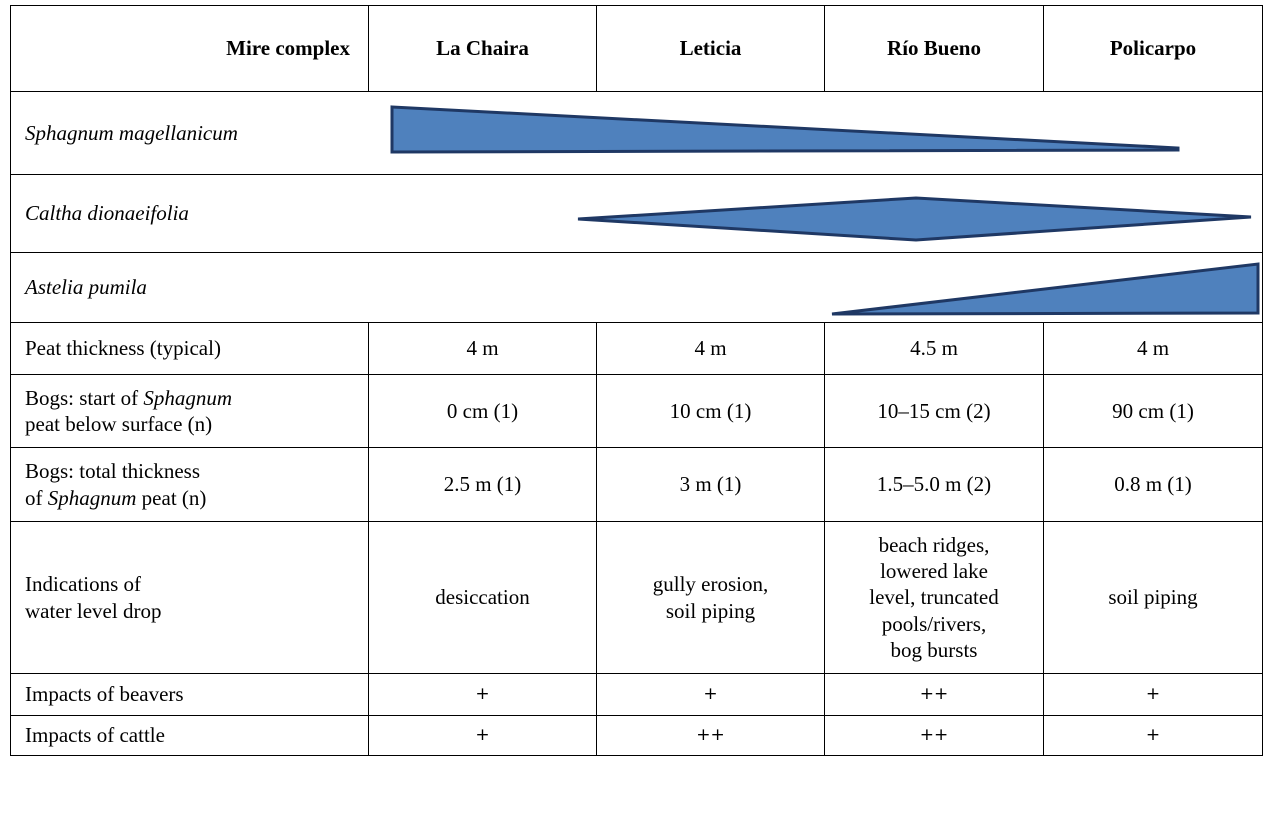 The width and height of the screenshot is (1267, 823). I want to click on label-peat-thickness: Peat thickness (typical), so click(189, 348).